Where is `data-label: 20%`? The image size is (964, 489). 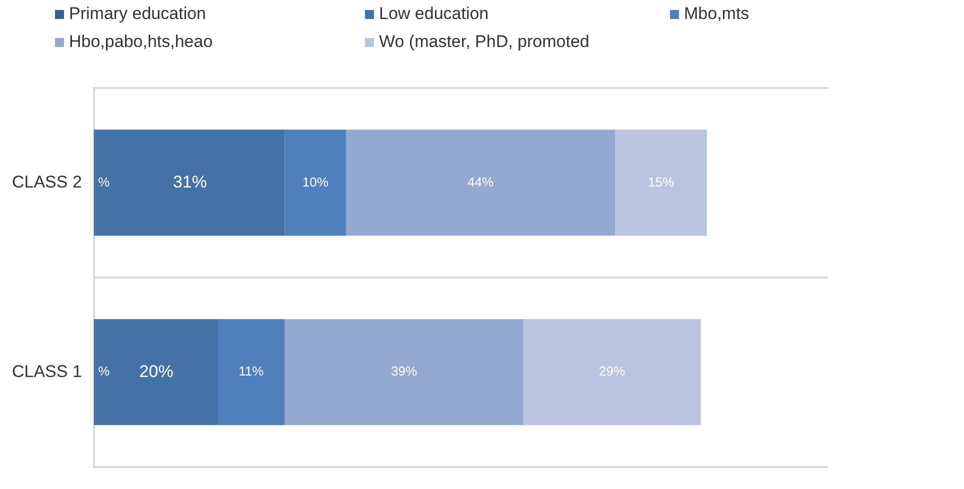 data-label: 20% is located at coordinates (156, 371).